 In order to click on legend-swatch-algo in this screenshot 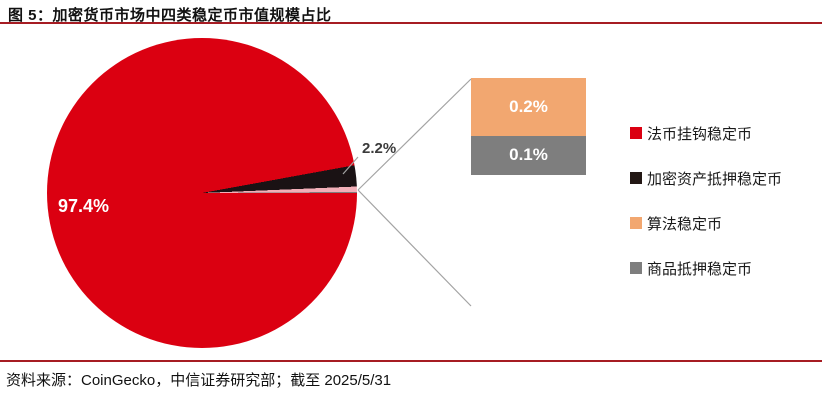, I will do `click(636, 223)`.